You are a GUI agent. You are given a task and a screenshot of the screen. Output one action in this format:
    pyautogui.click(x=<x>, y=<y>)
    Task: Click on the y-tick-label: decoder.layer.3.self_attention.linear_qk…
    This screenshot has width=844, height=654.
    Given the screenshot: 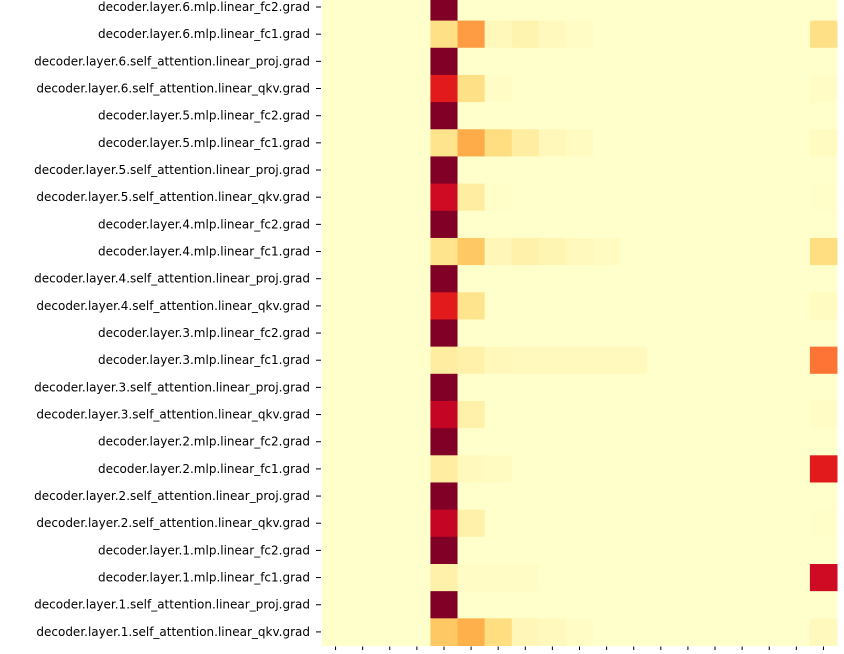 What is the action you would take?
    pyautogui.click(x=173, y=415)
    